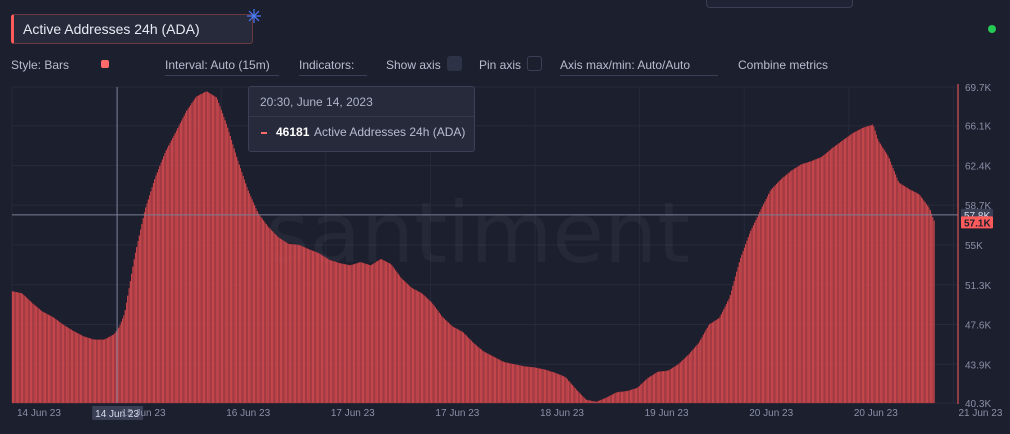 The width and height of the screenshot is (1010, 434). Describe the element at coordinates (327, 65) in the screenshot. I see `indicators-selector: Indicators:` at that location.